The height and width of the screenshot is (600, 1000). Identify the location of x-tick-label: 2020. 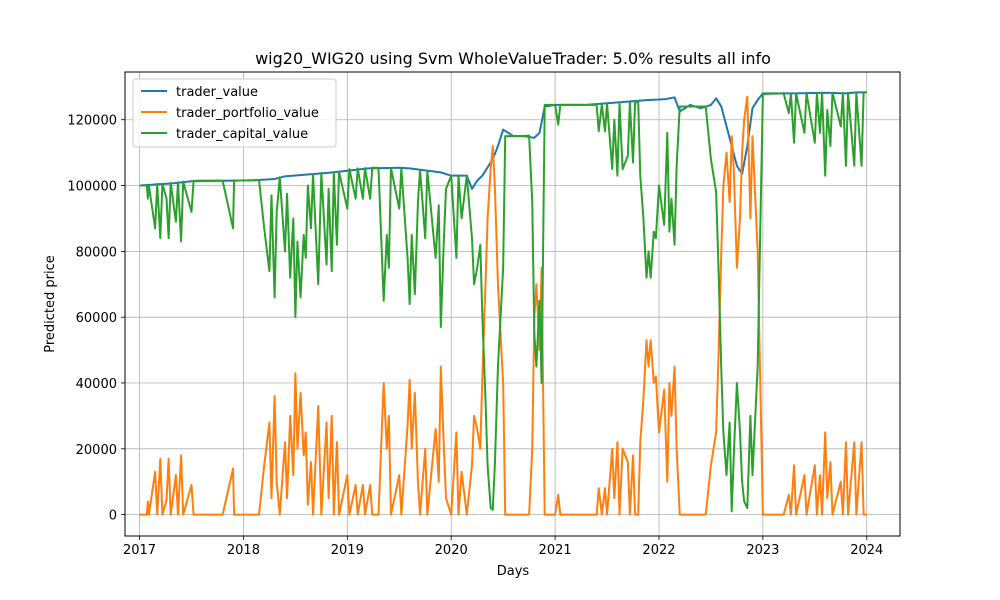
(451, 550).